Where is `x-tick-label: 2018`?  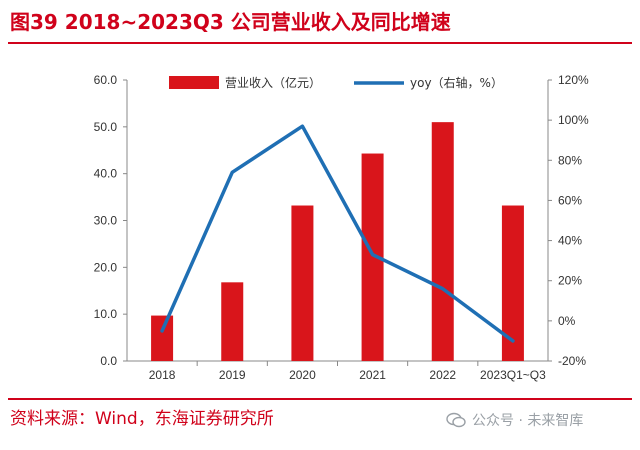
x-tick-label: 2018 is located at coordinates (162, 375).